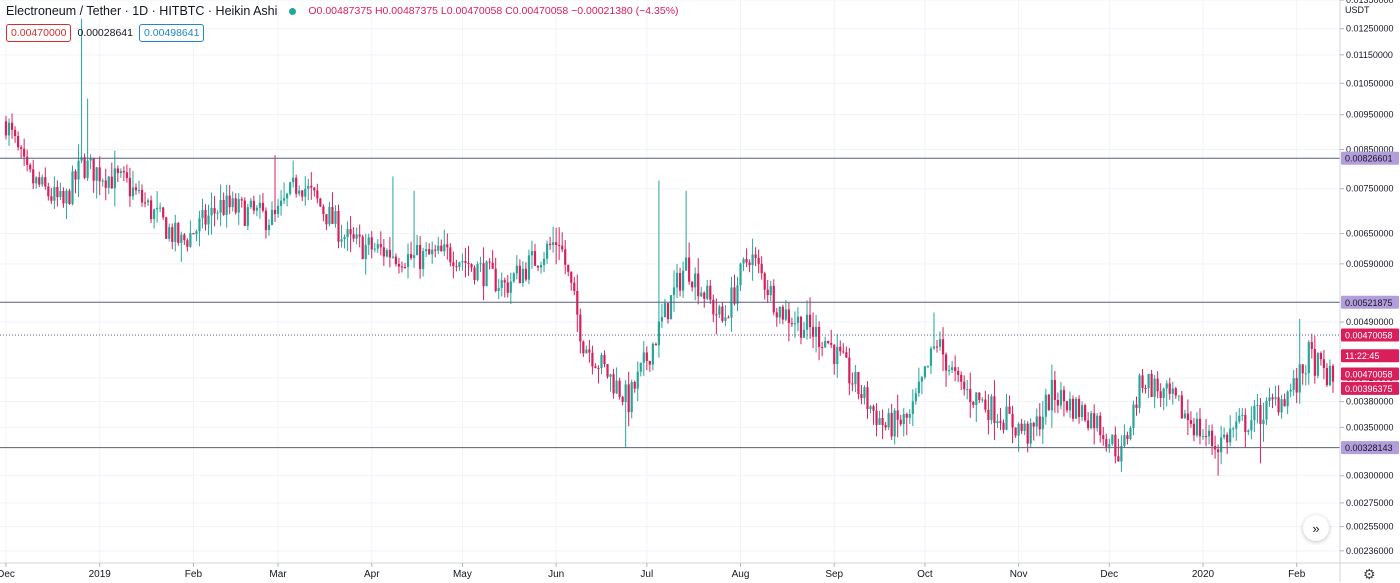 This screenshot has height=583, width=1400. I want to click on sell-price-button: 0.00470000, so click(39, 33).